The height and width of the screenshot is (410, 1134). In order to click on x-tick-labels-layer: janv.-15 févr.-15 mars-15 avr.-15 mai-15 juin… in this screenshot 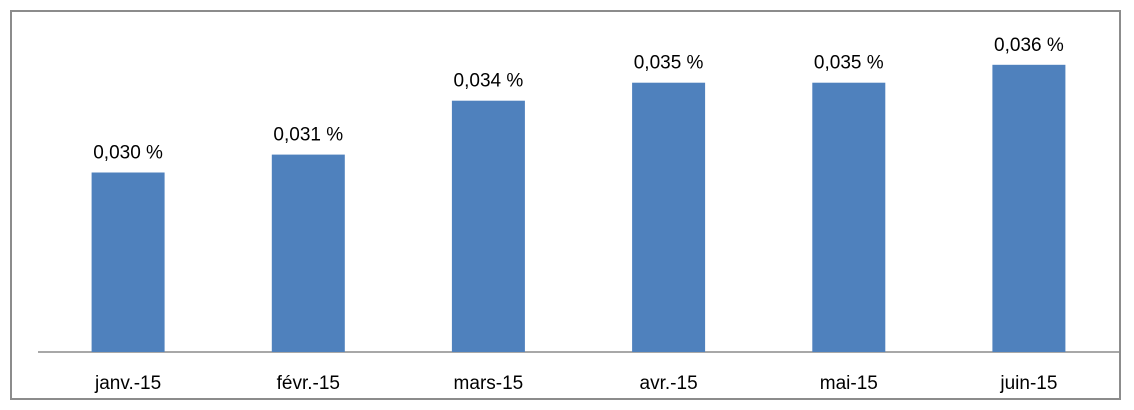, I will do `click(575, 383)`.